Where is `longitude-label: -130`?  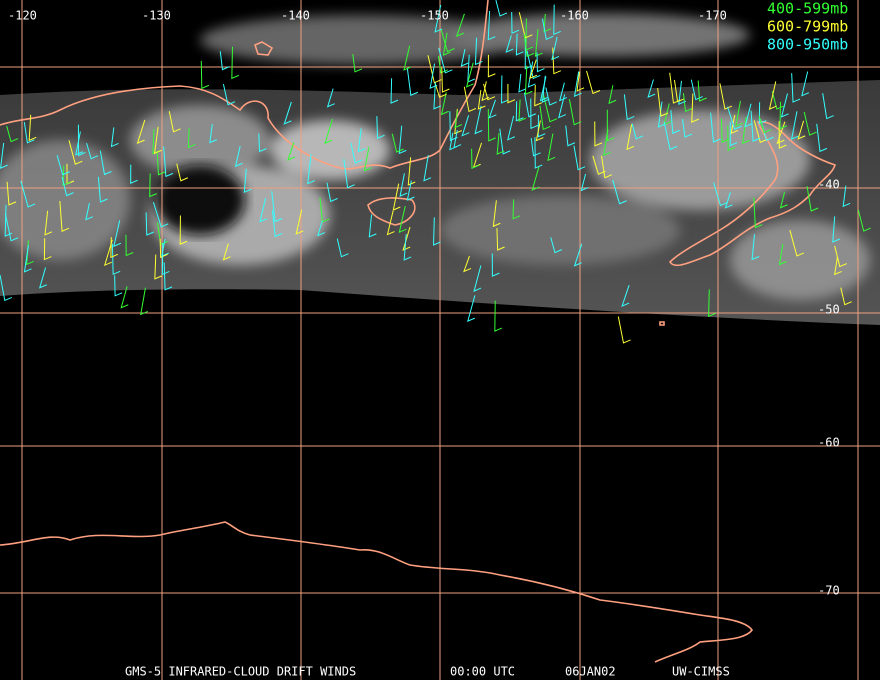 longitude-label: -130 is located at coordinates (156, 16).